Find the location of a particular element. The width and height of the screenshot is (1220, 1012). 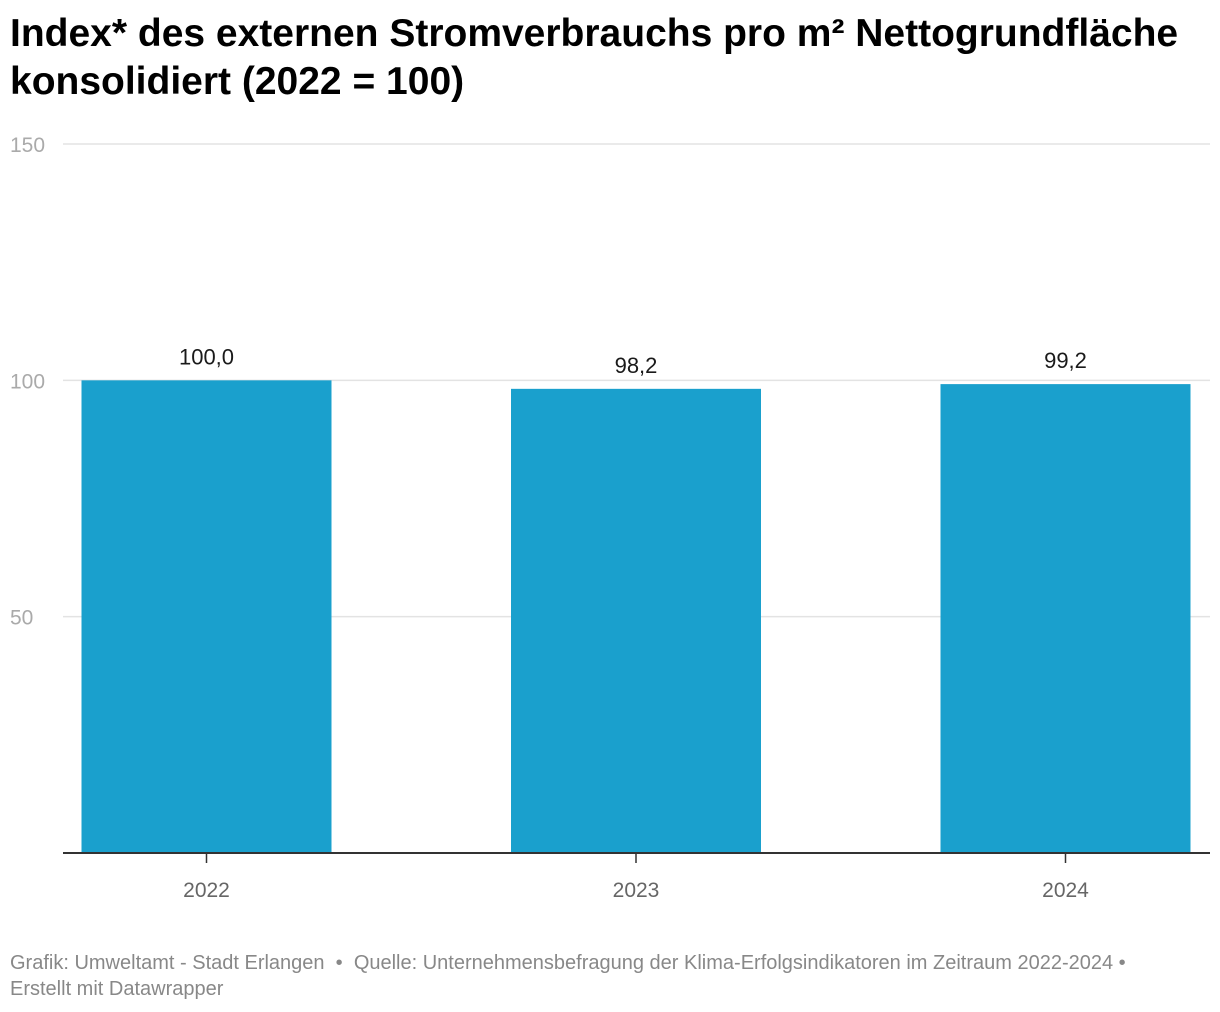

data-label: 98,2 is located at coordinates (636, 365).